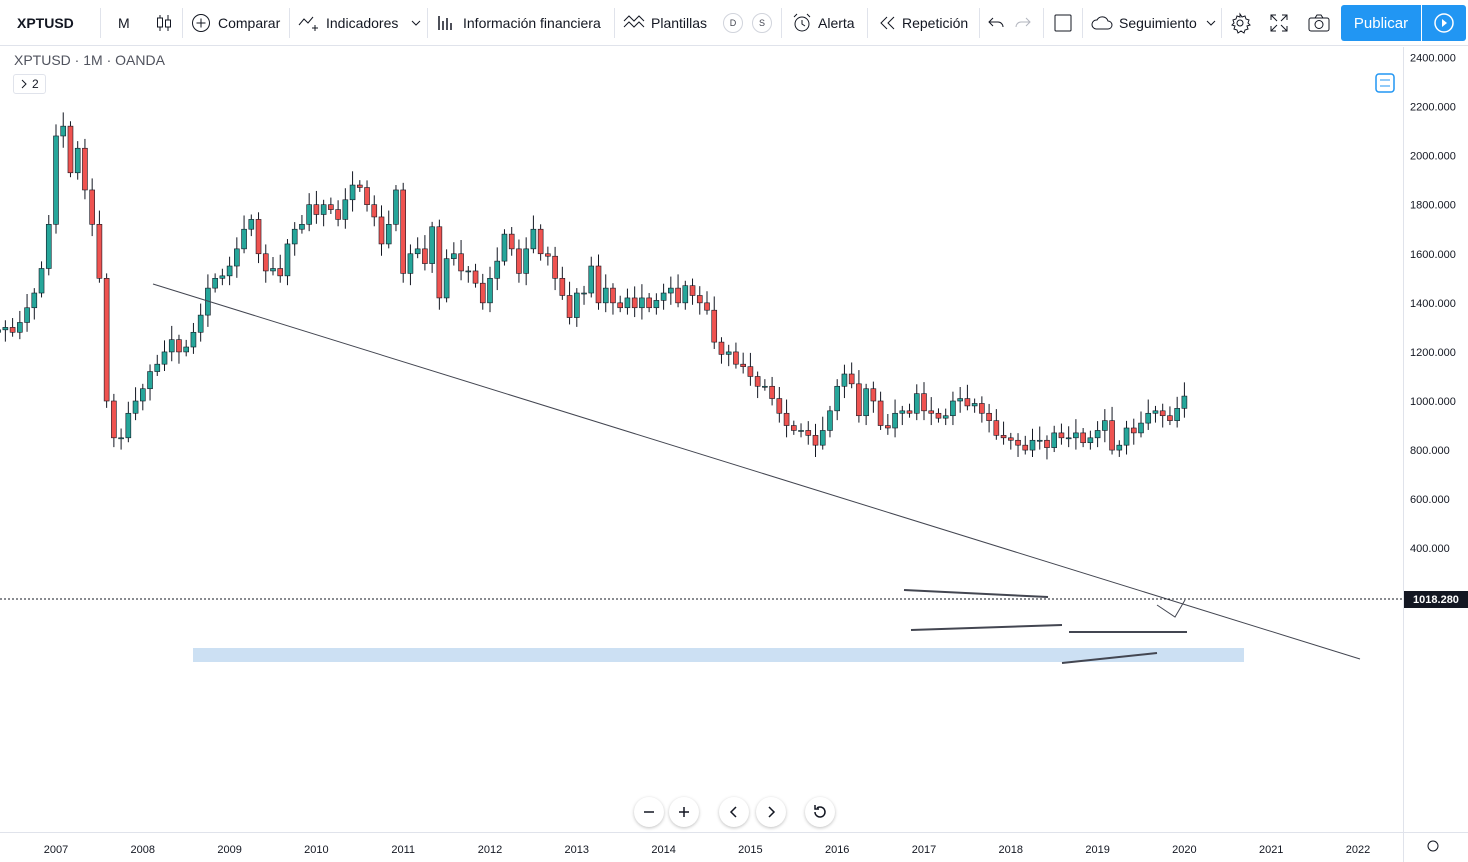 The width and height of the screenshot is (1468, 862). Describe the element at coordinates (649, 812) in the screenshot. I see `zoom-out-button` at that location.